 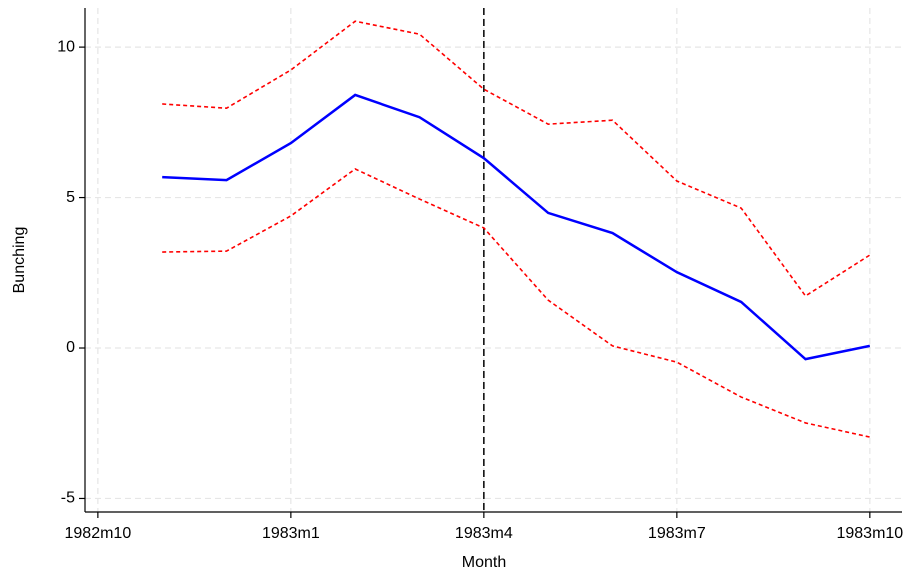 I want to click on y-axis-title: Bunching, so click(x=19, y=260).